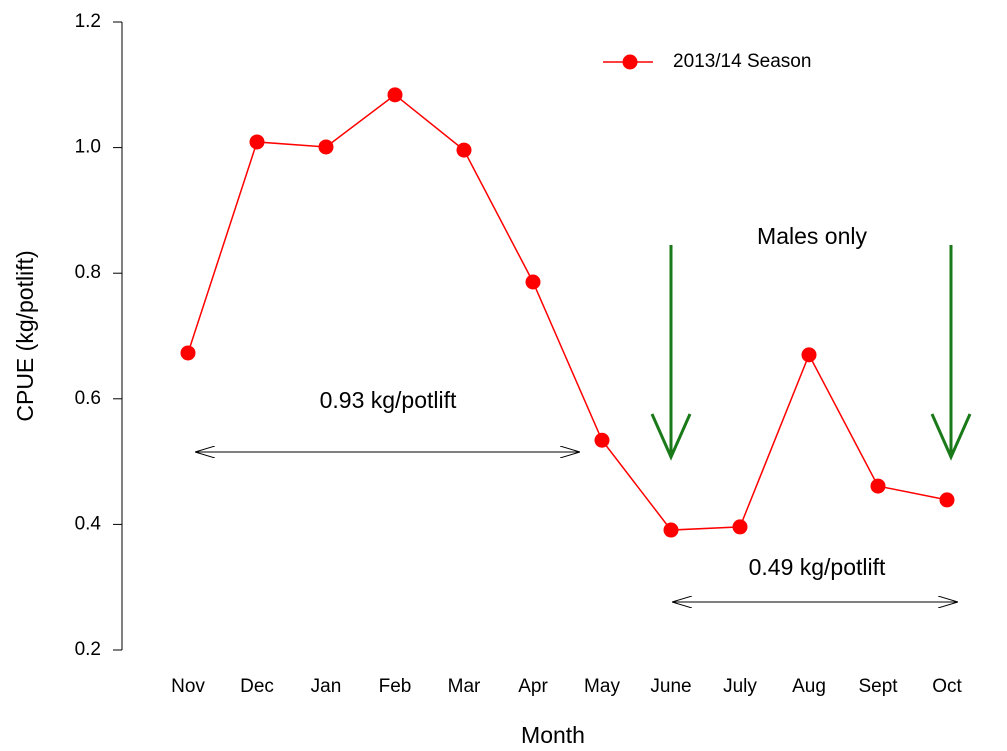  What do you see at coordinates (88, 398) in the screenshot?
I see `y-tick-label: 0.6` at bounding box center [88, 398].